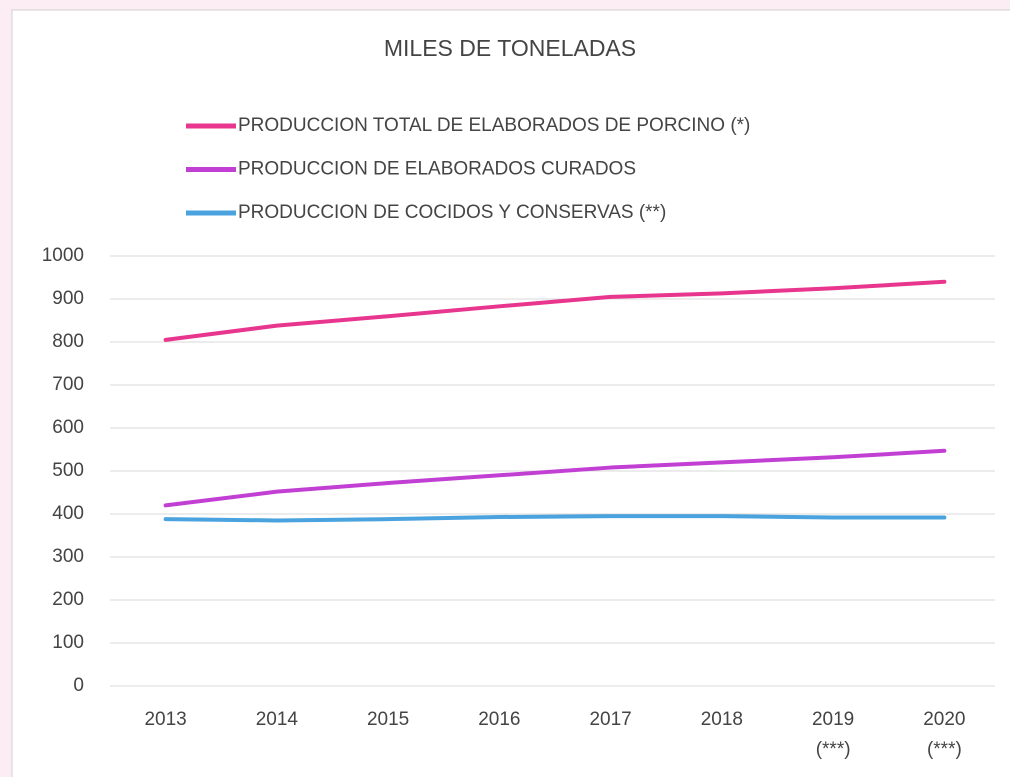  What do you see at coordinates (68, 513) in the screenshot?
I see `y-tick-label: 400` at bounding box center [68, 513].